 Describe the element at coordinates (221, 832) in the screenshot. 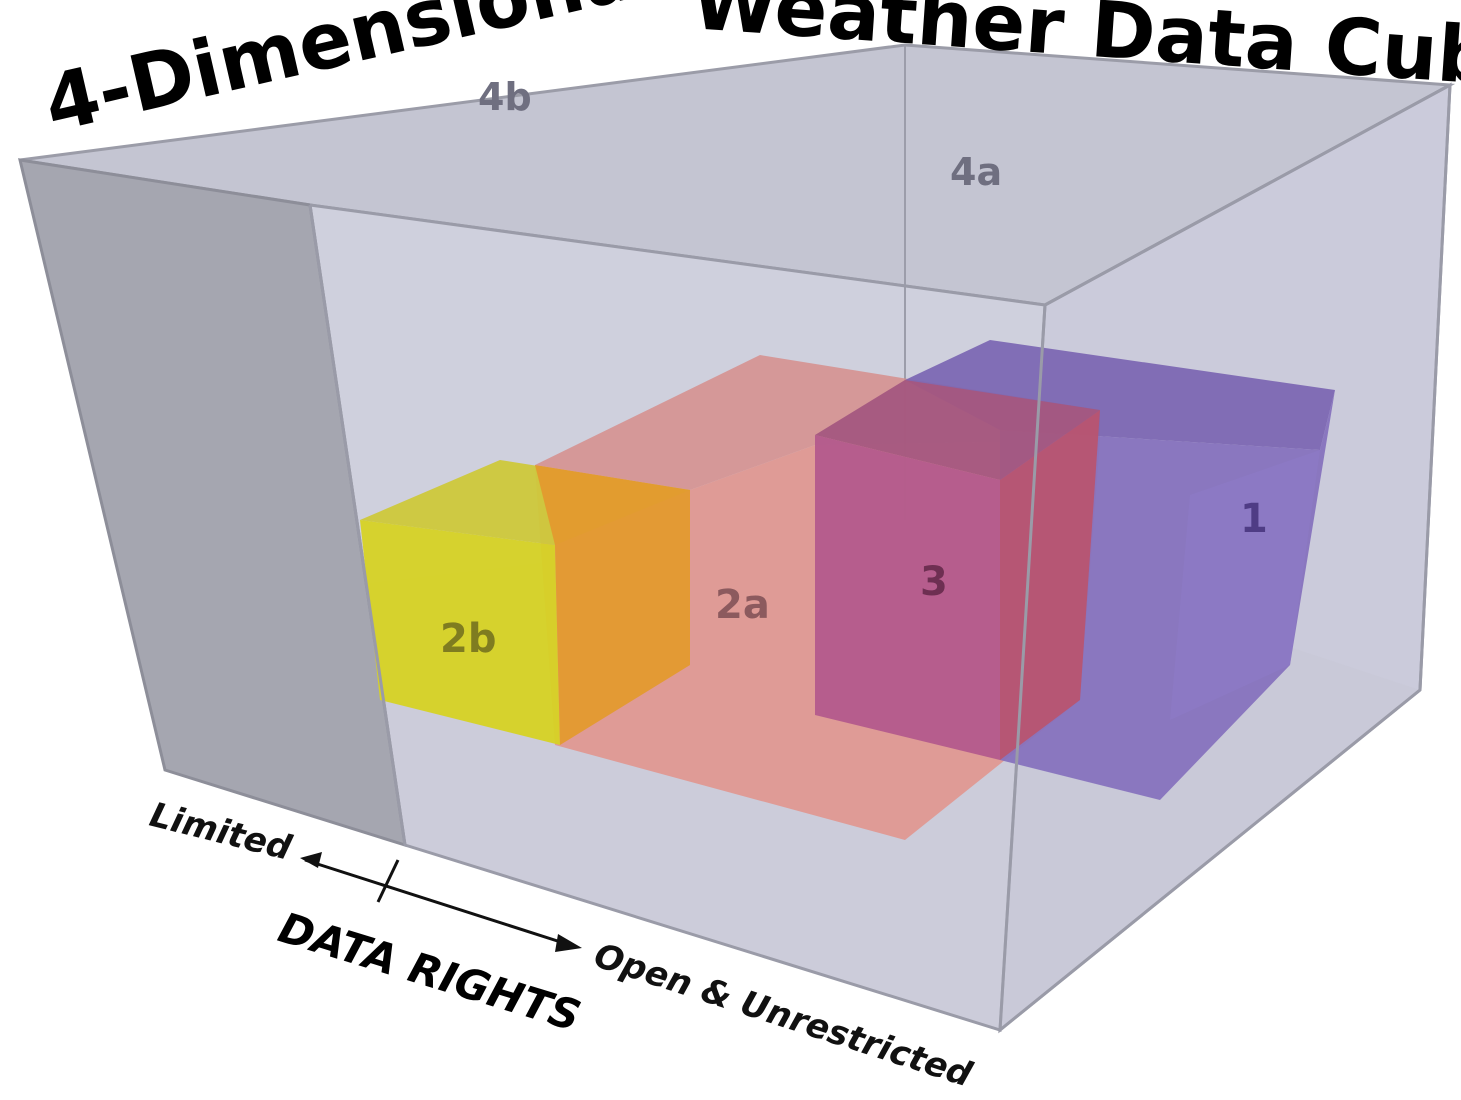

I see `axis-low-label: Limited` at that location.